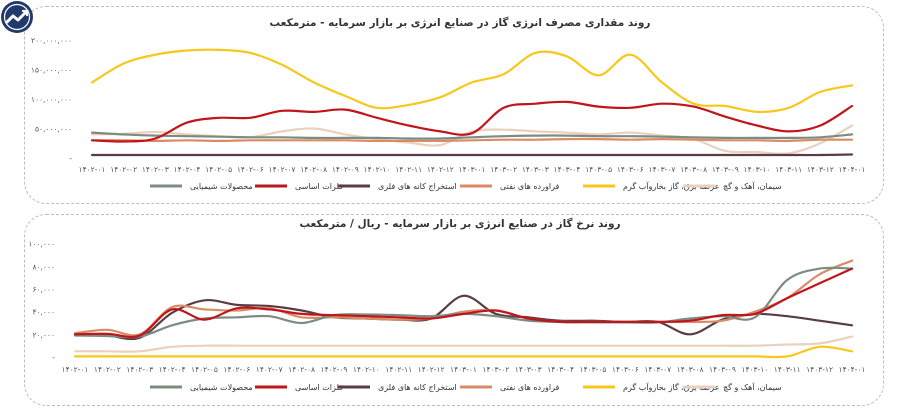 The height and width of the screenshot is (408, 900). I want to click on y-tick-label: ۱۵۰,۰۰۰,۰۰۰, so click(51, 69).